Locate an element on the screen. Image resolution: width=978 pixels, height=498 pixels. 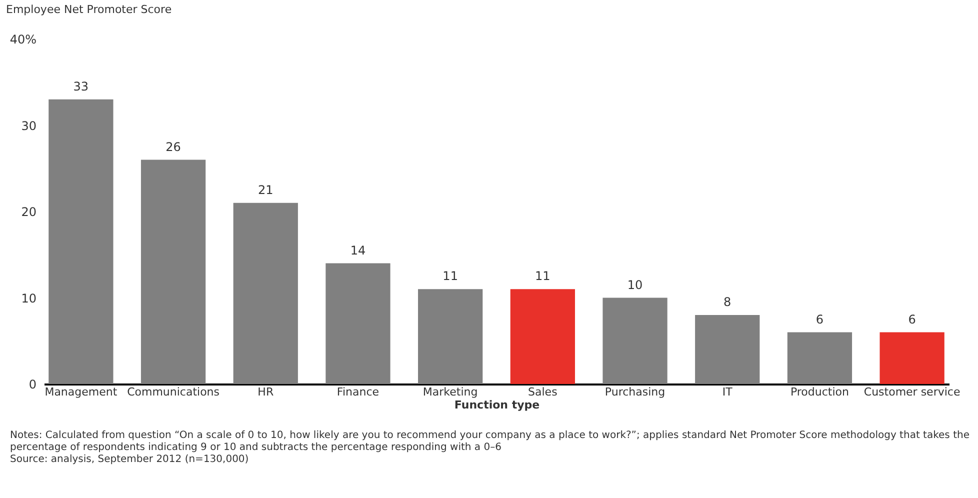
text: Notes: Calculated from question “On a scale of 0 to 10, how likely are you to recommend your company as a place to work?”; applies standard Net Promoter Score methodology that takes the percentage of respondents indicating 9 or 10 and subtracts the percentage responding with a 0–6 is located at coordinates (490, 442).